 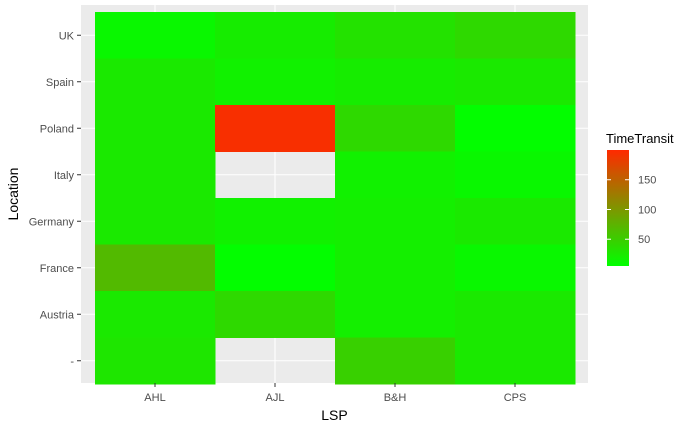 I want to click on x-axis: AHL AJL B&H CPS, so click(x=335, y=393).